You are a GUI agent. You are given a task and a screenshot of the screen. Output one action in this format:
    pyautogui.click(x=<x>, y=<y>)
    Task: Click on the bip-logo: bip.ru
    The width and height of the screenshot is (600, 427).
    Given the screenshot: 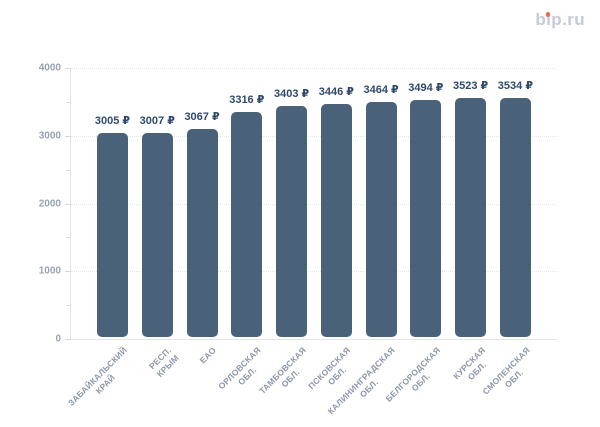 What is the action you would take?
    pyautogui.click(x=560, y=20)
    